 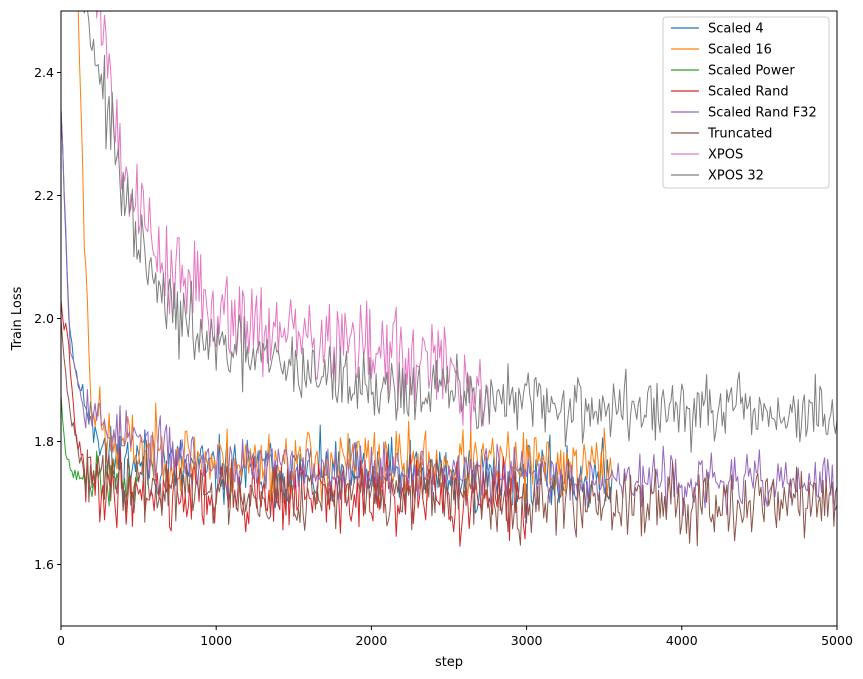 I want to click on x-tick-label: 3000, so click(x=527, y=640).